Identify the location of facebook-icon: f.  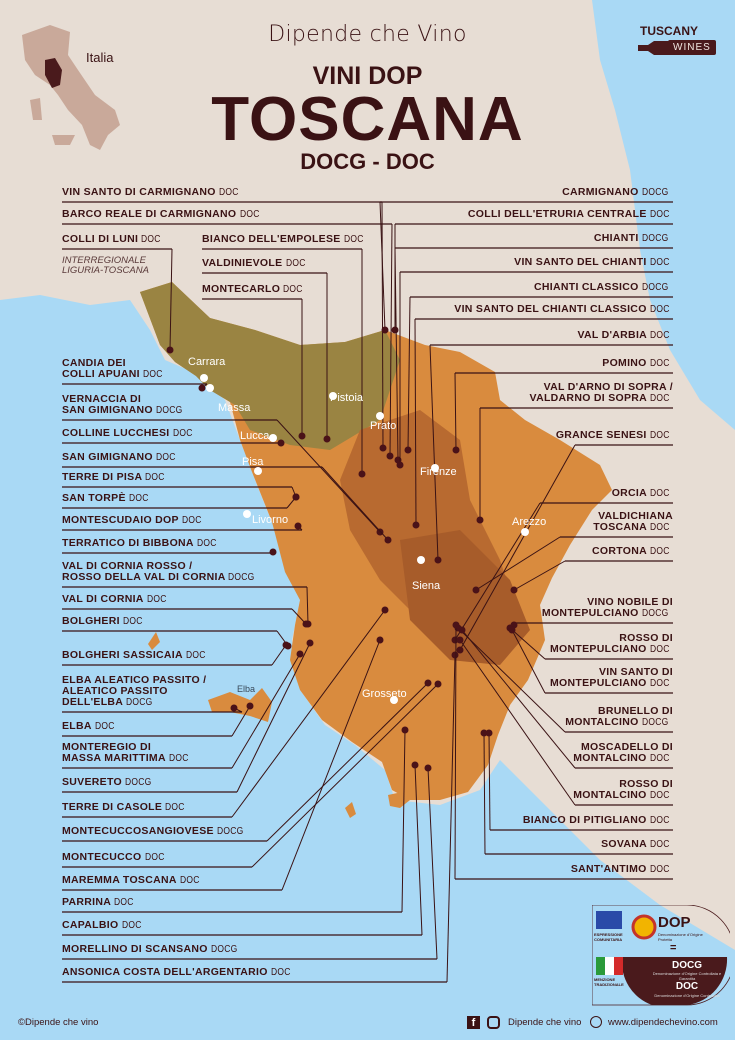
(473, 1022).